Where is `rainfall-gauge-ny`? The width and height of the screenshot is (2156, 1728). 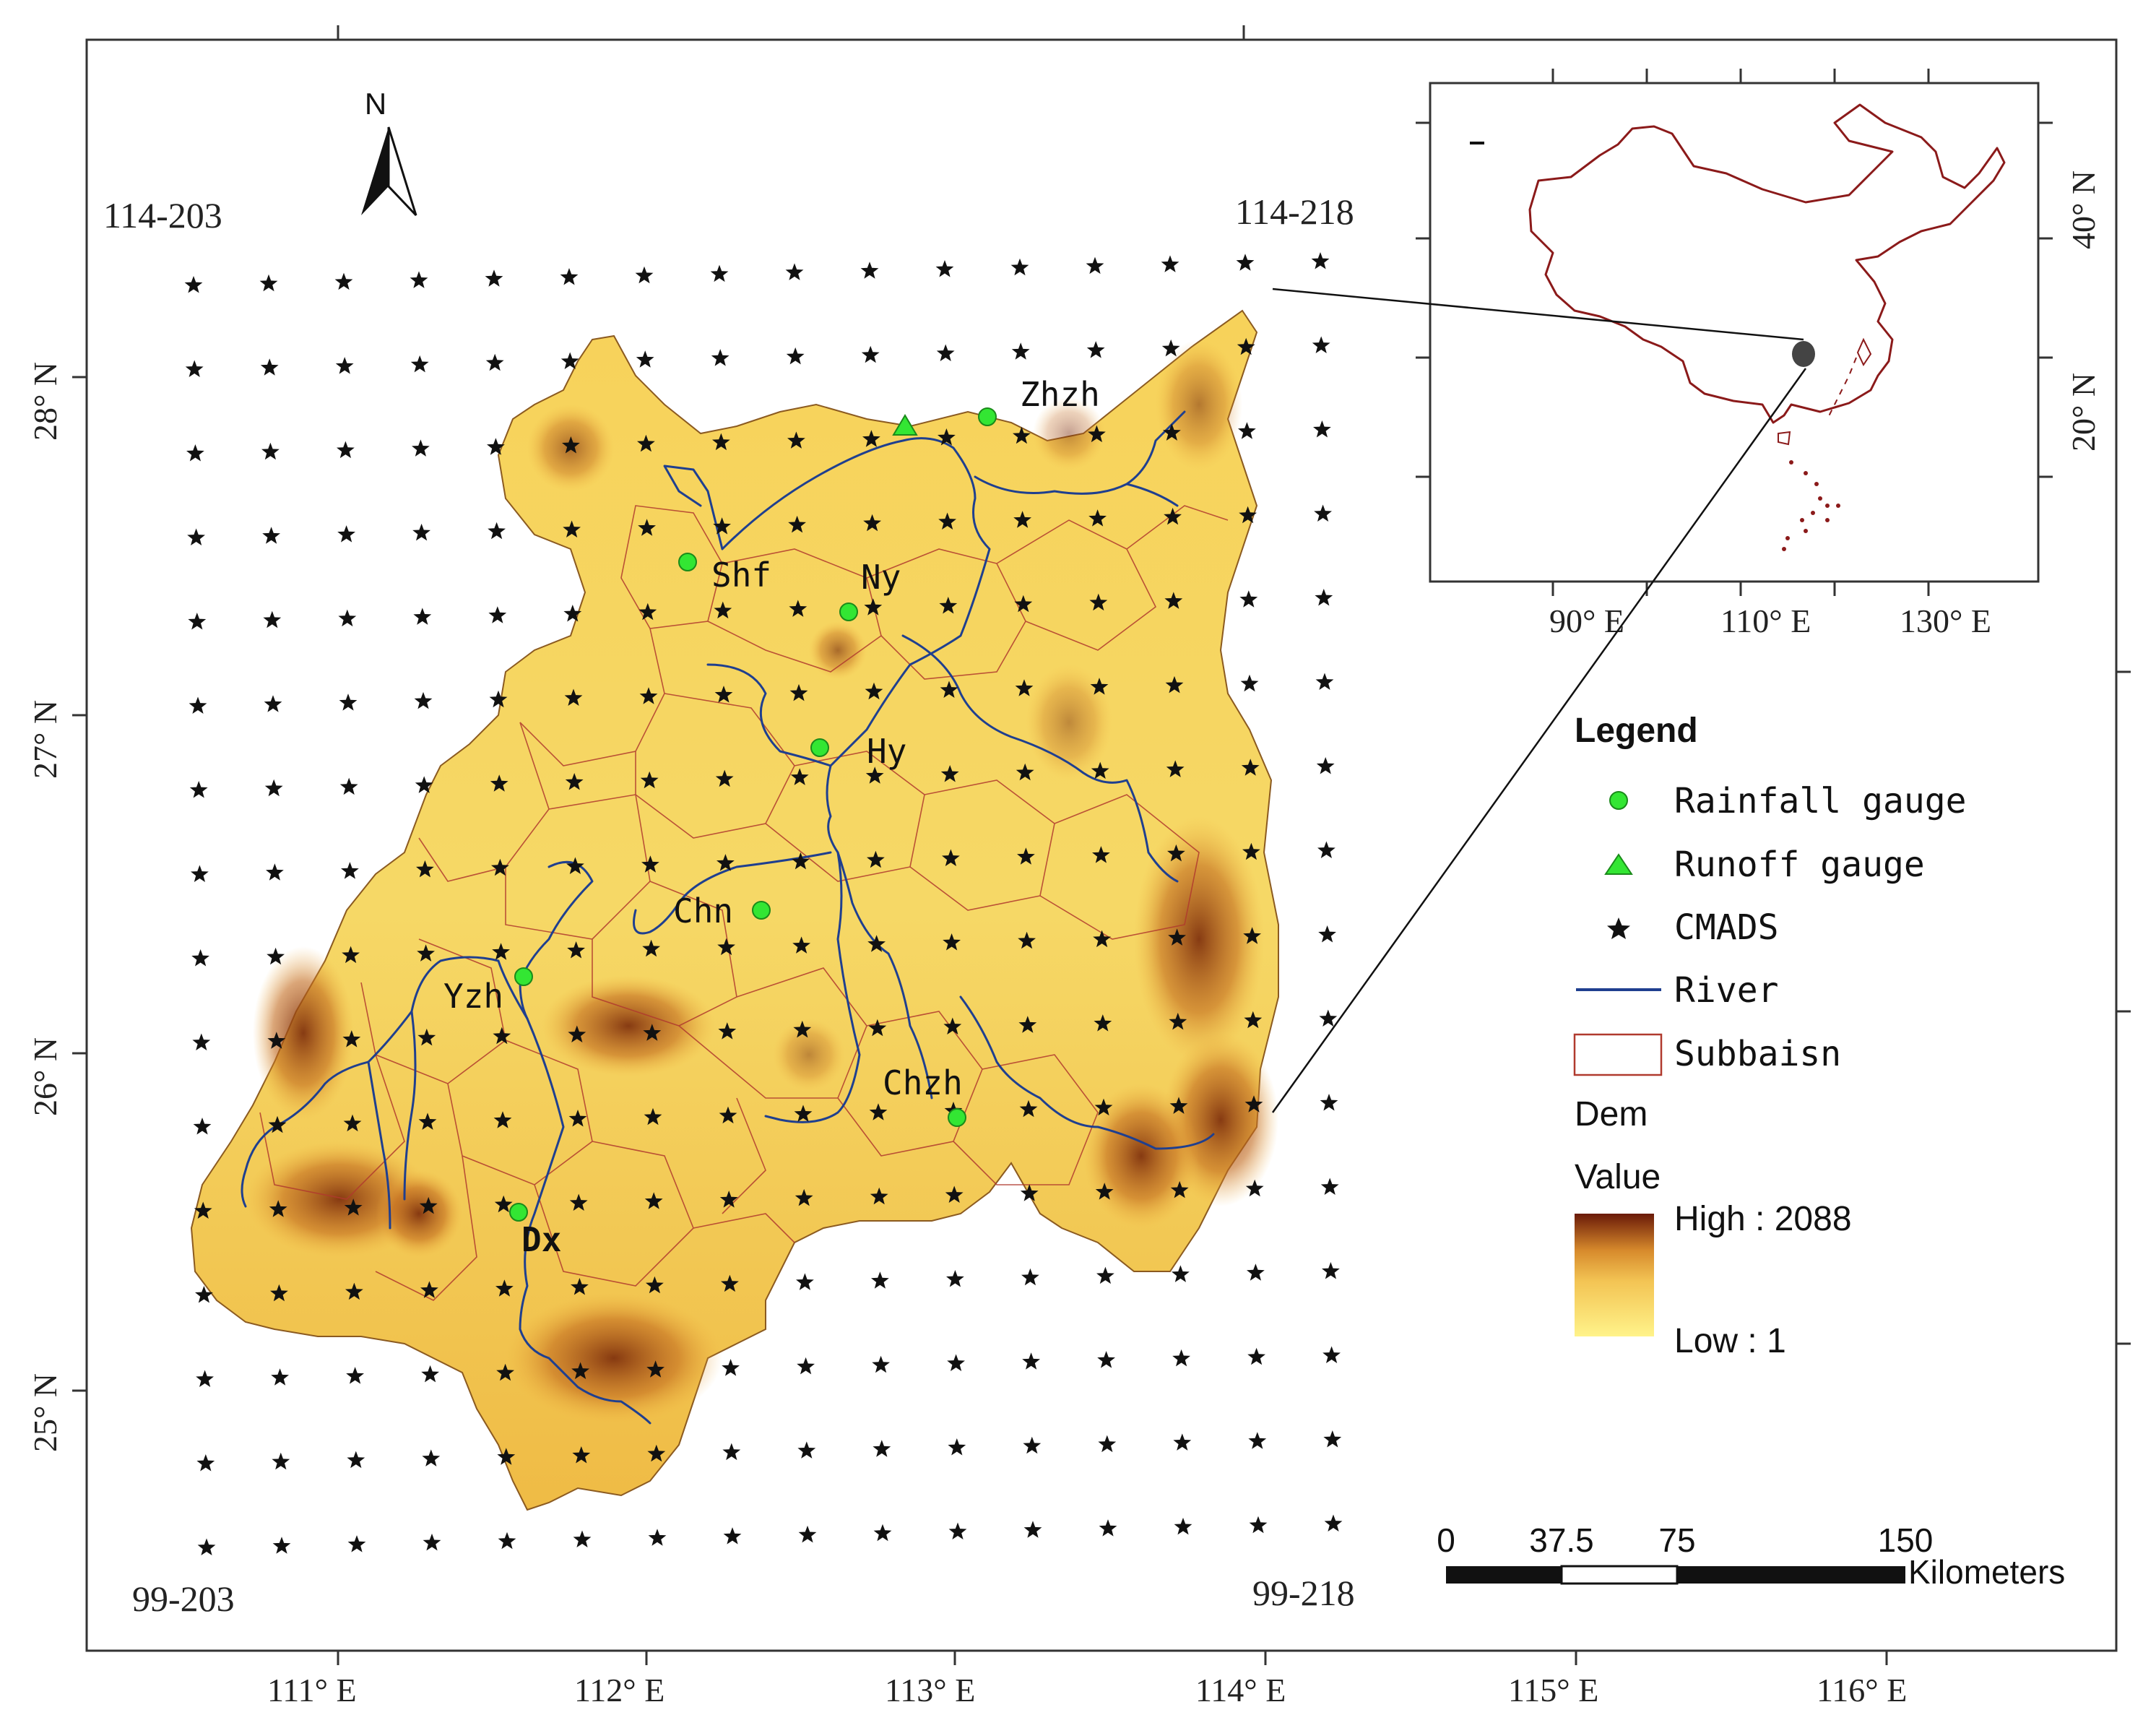 rainfall-gauge-ny is located at coordinates (848, 611).